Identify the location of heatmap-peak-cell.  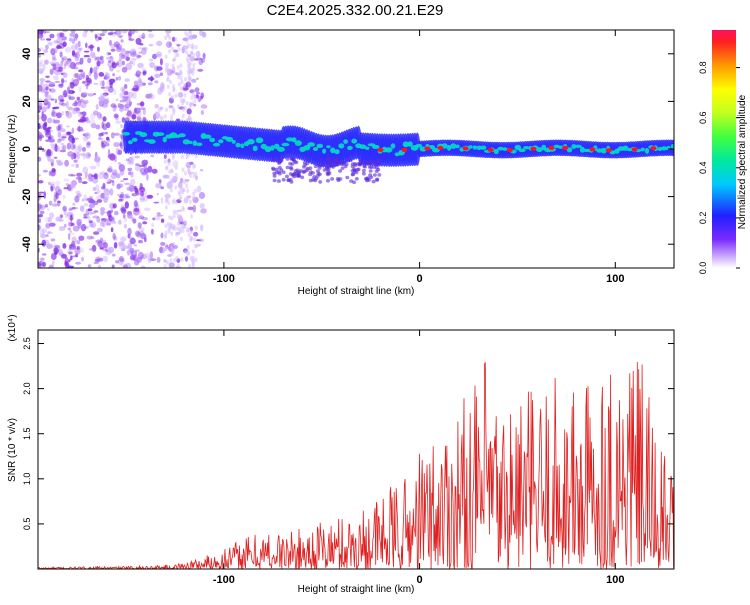
(565, 147).